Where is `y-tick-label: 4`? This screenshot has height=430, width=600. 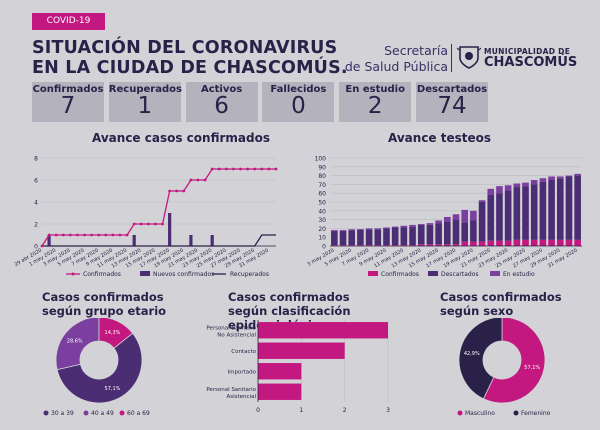
y-tick-label: 4 is located at coordinates (36, 203).